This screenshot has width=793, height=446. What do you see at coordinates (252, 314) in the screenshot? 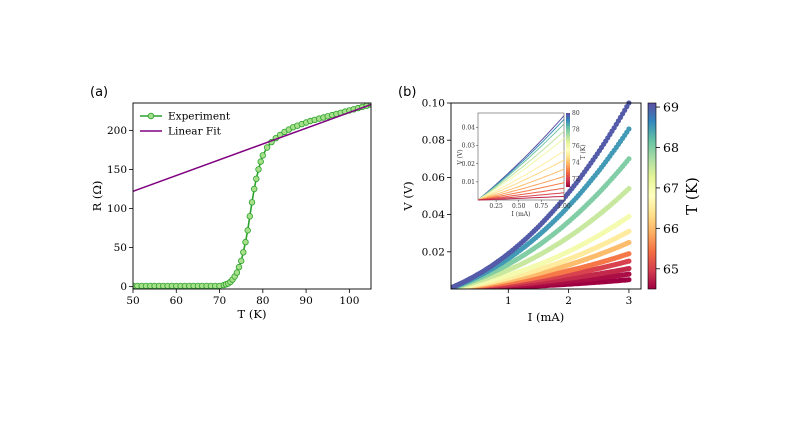
I see `panel-a-x-axis-label: T (K)` at bounding box center [252, 314].